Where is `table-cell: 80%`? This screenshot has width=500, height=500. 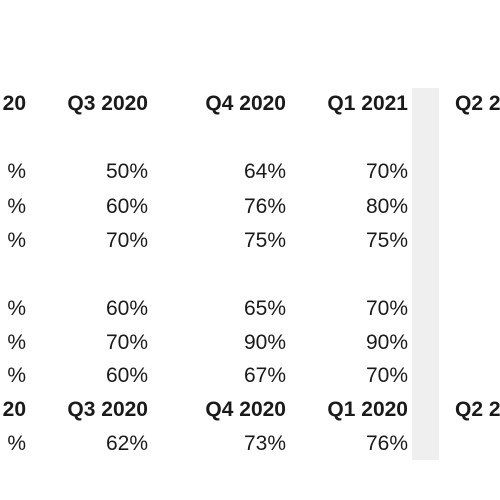 table-cell: 80% is located at coordinates (386, 206).